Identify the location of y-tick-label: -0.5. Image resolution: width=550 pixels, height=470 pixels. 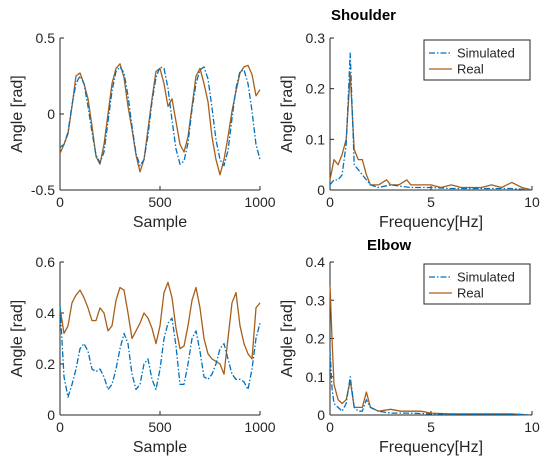
(43, 190).